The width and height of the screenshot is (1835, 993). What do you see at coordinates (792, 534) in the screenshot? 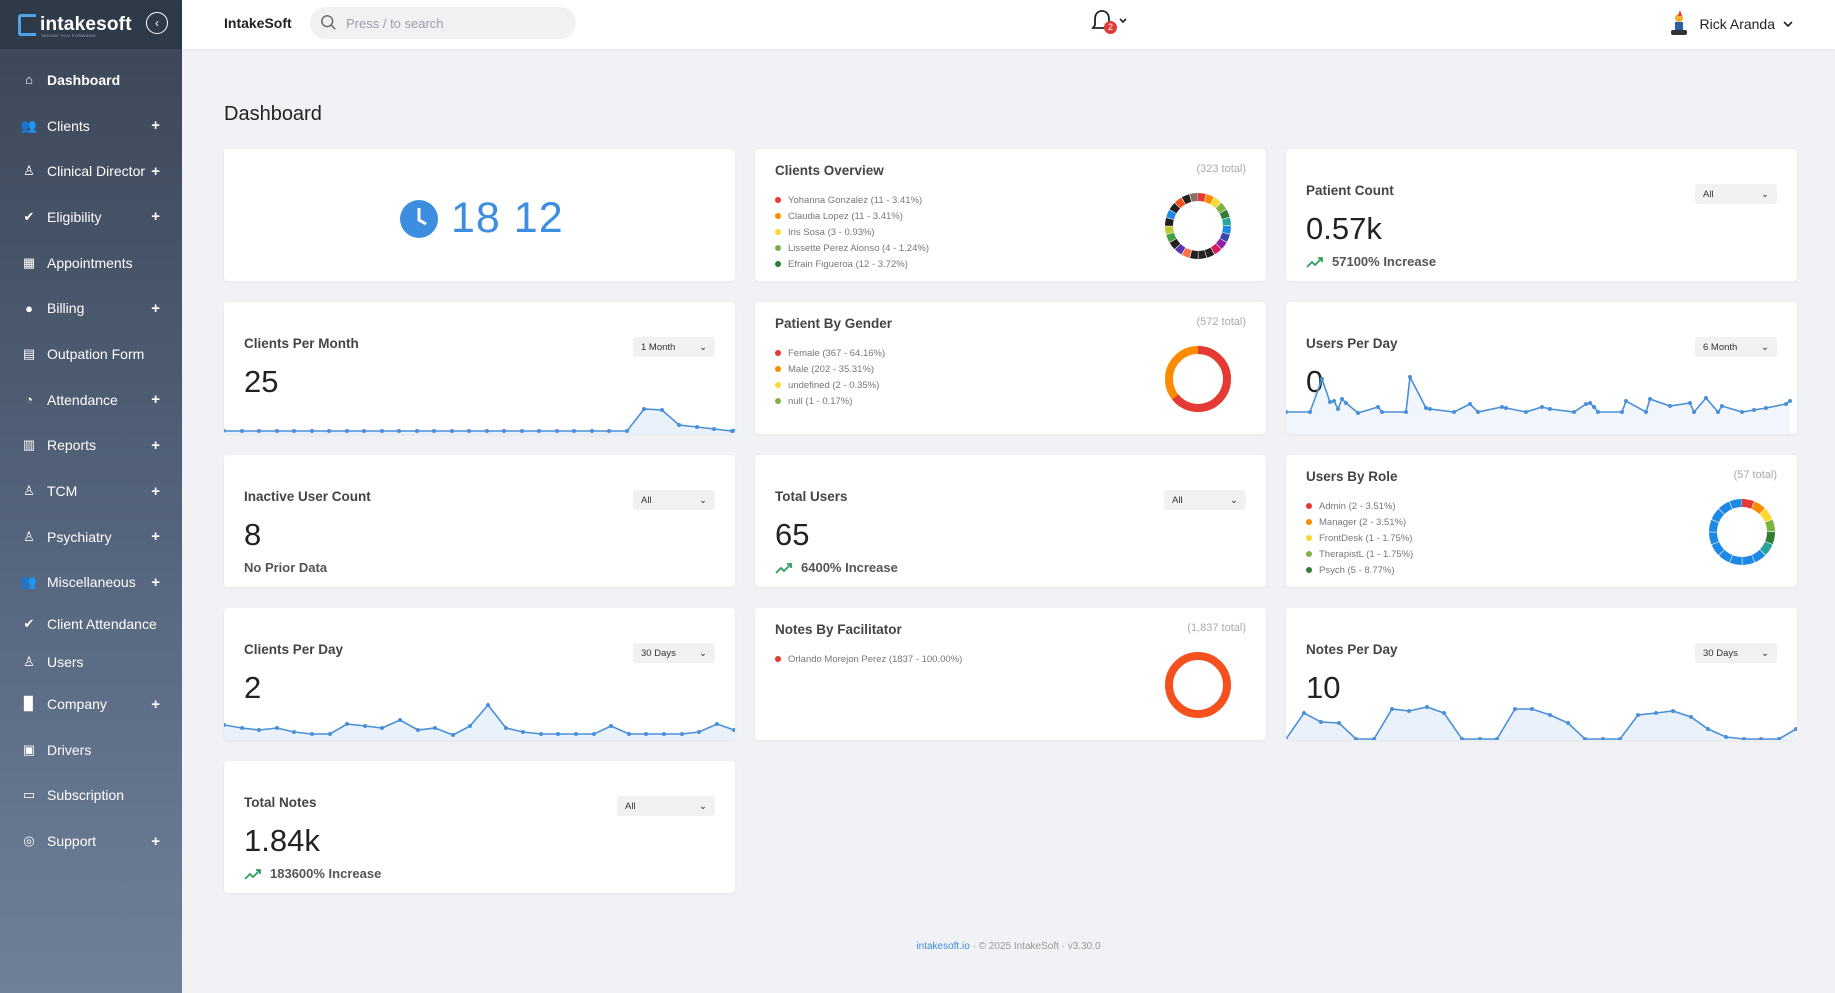
I see `metric-value: 65` at bounding box center [792, 534].